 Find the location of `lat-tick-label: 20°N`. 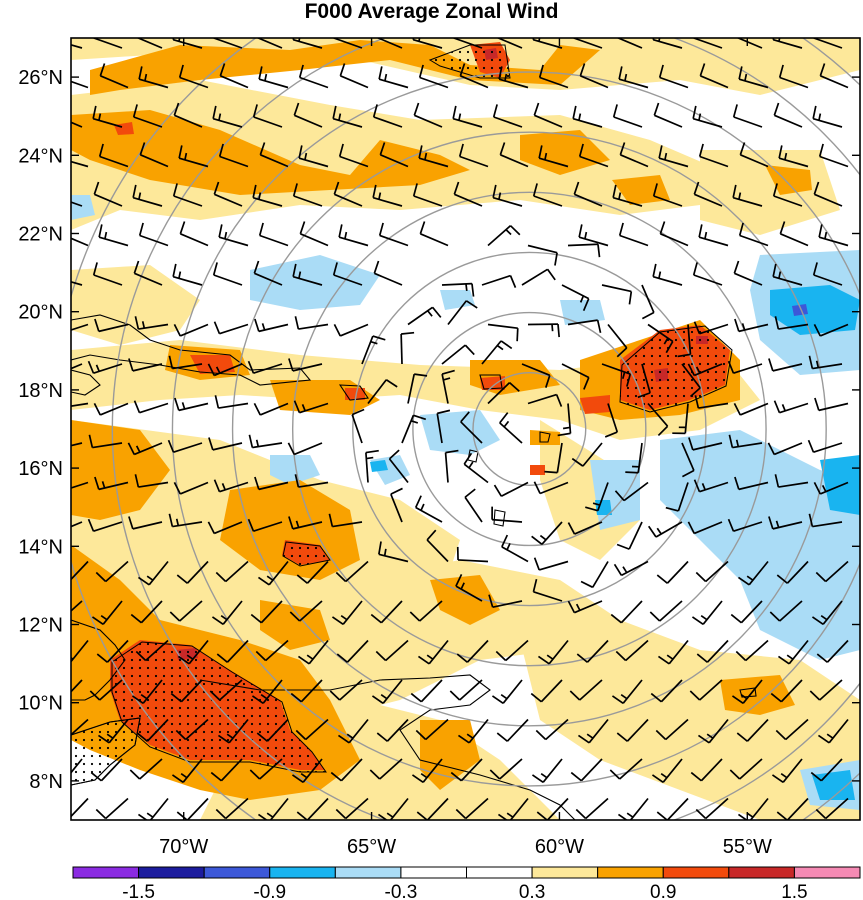

lat-tick-label: 20°N is located at coordinates (40, 313).